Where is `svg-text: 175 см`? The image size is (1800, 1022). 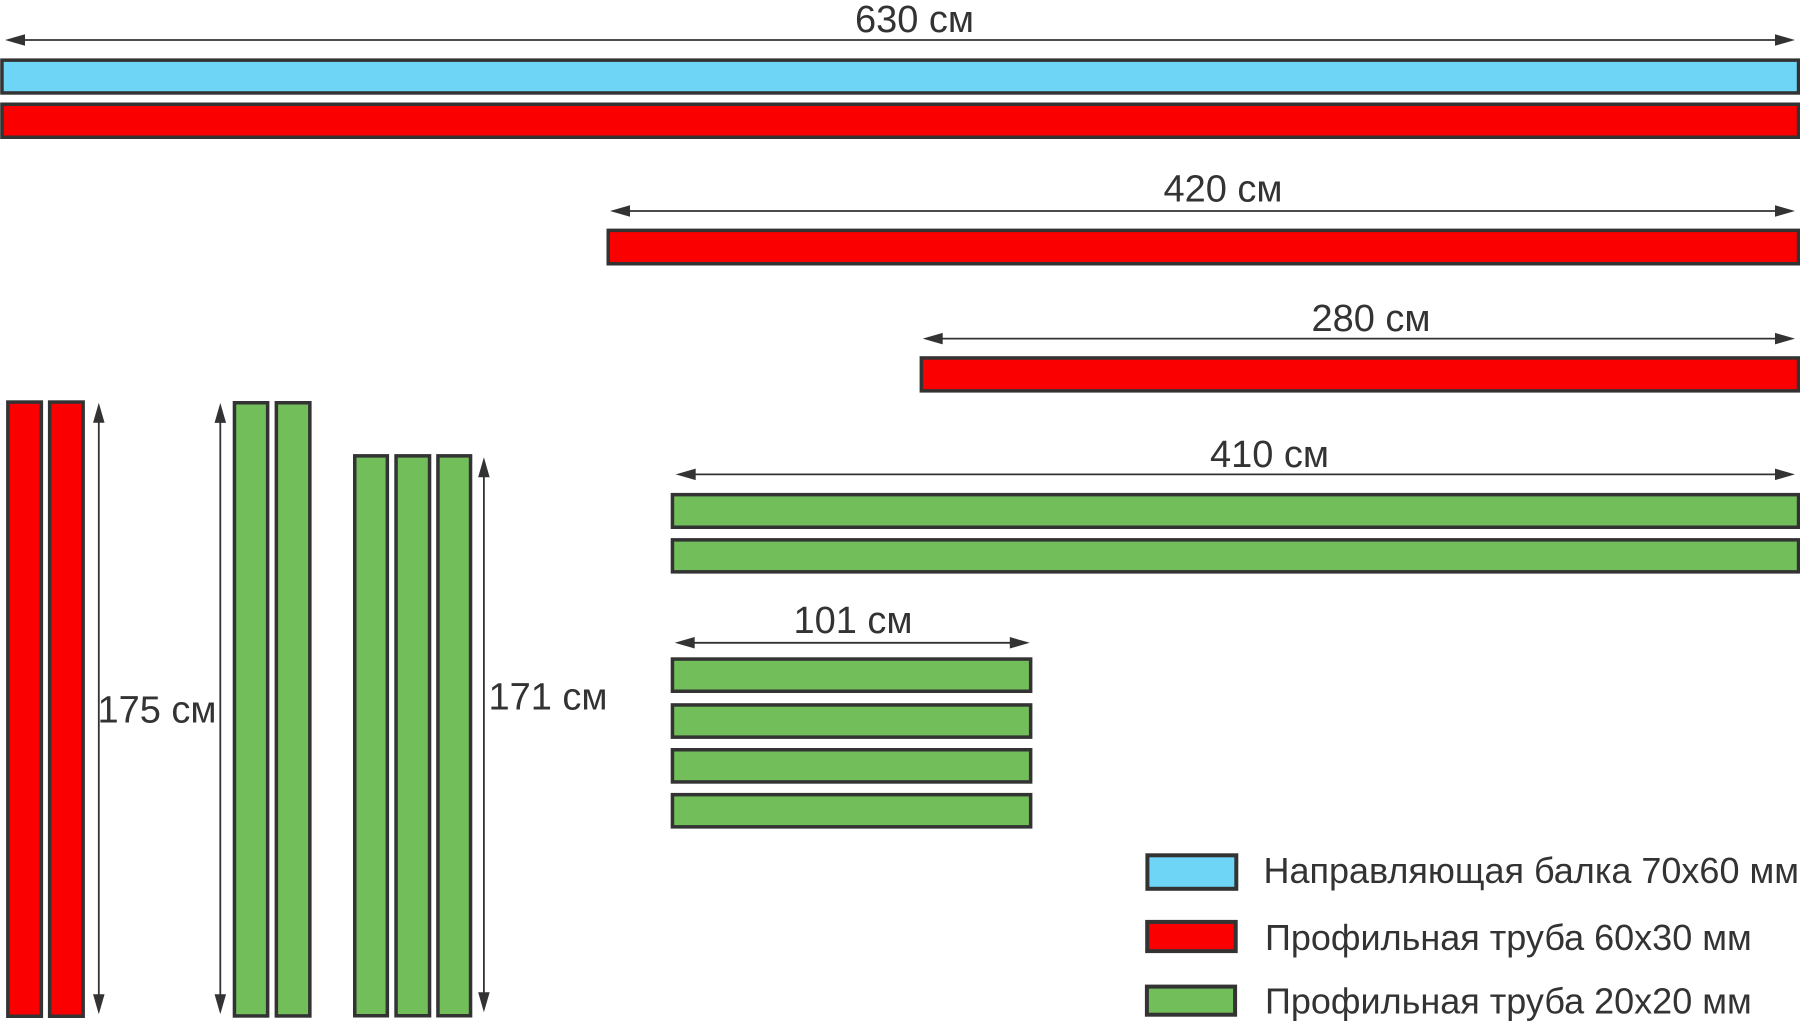 svg-text: 175 см is located at coordinates (156, 711).